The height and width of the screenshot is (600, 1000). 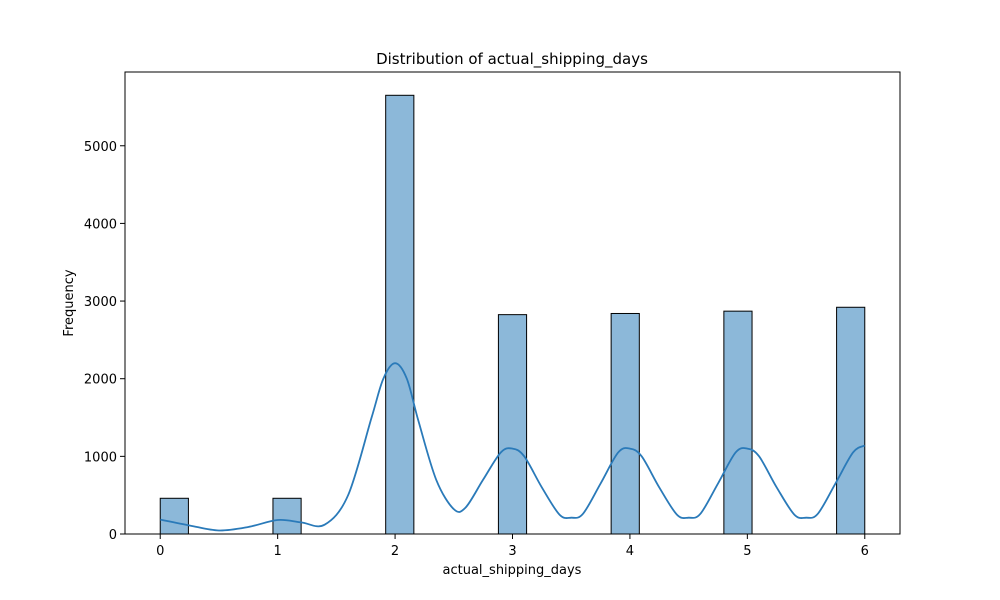 I want to click on x-tick-label-5: 5, so click(x=747, y=551).